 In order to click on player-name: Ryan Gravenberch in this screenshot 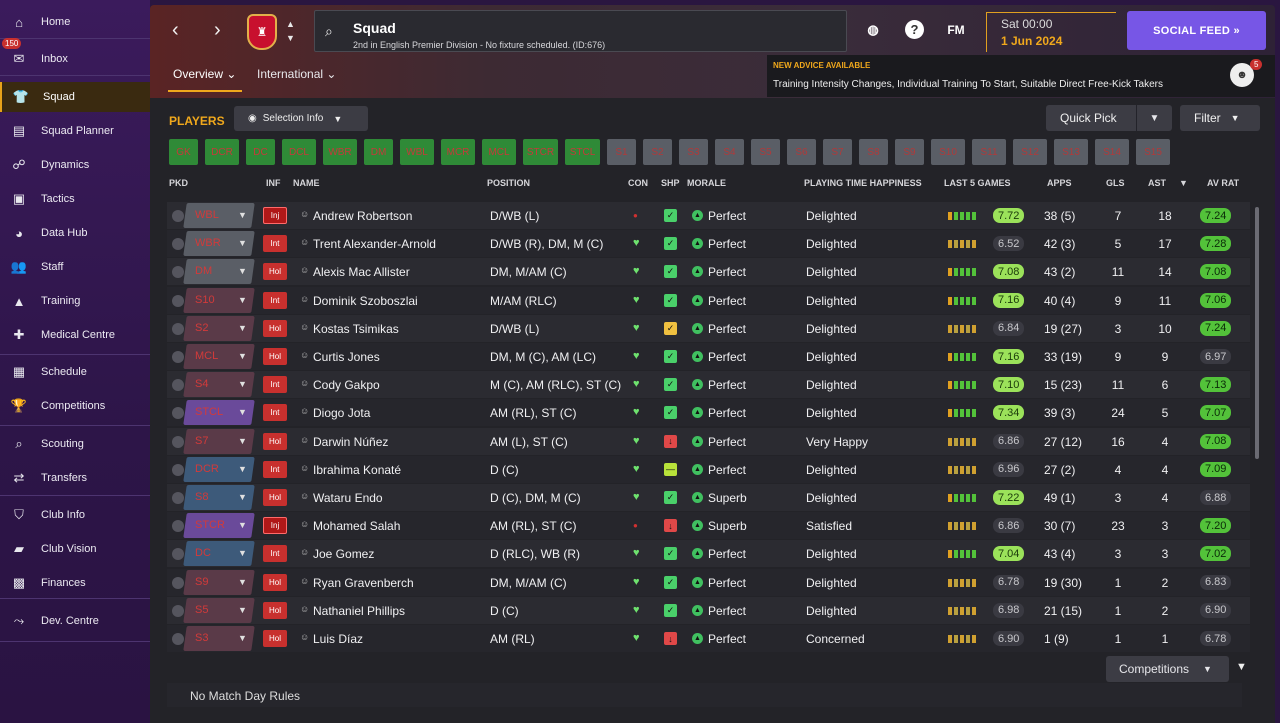, I will do `click(363, 582)`.